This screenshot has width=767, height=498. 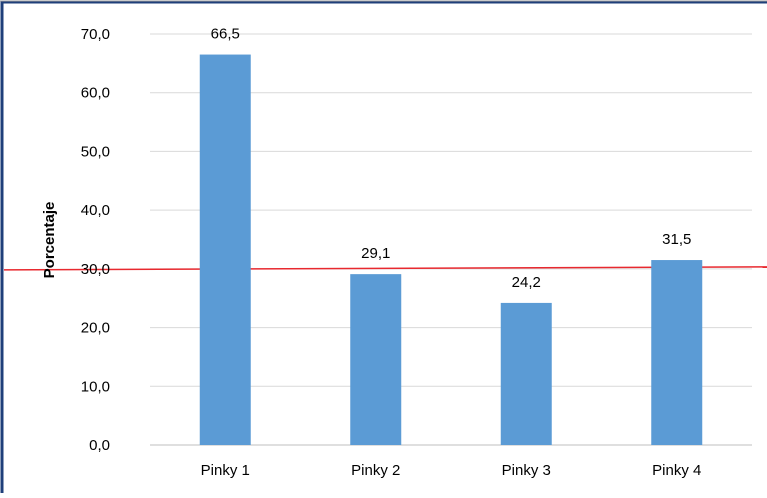 I want to click on y-tick-label: 10,0, so click(x=95, y=386).